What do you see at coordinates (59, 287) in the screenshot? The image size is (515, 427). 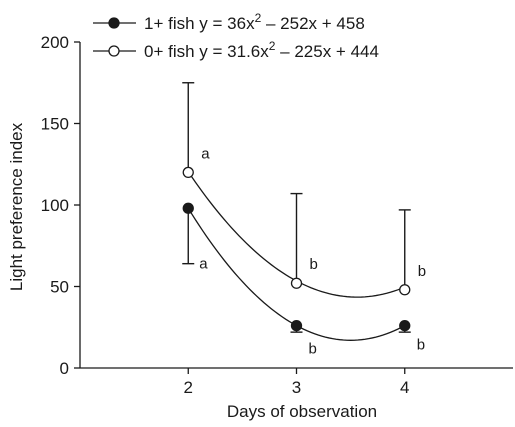 I see `y-tick-label: 50` at bounding box center [59, 287].